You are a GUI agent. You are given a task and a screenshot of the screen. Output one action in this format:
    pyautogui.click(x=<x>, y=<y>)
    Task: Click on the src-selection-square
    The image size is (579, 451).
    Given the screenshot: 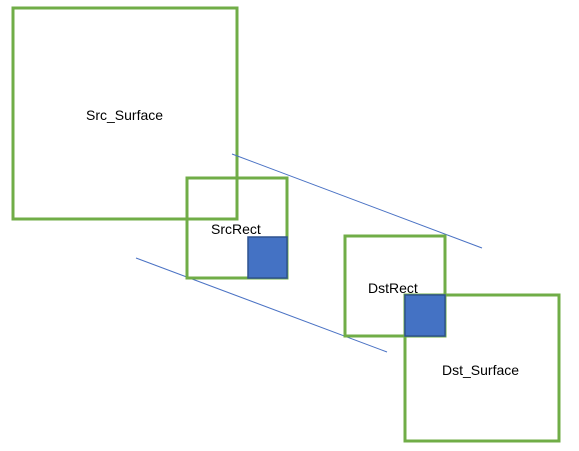 What is the action you would take?
    pyautogui.click(x=267, y=257)
    